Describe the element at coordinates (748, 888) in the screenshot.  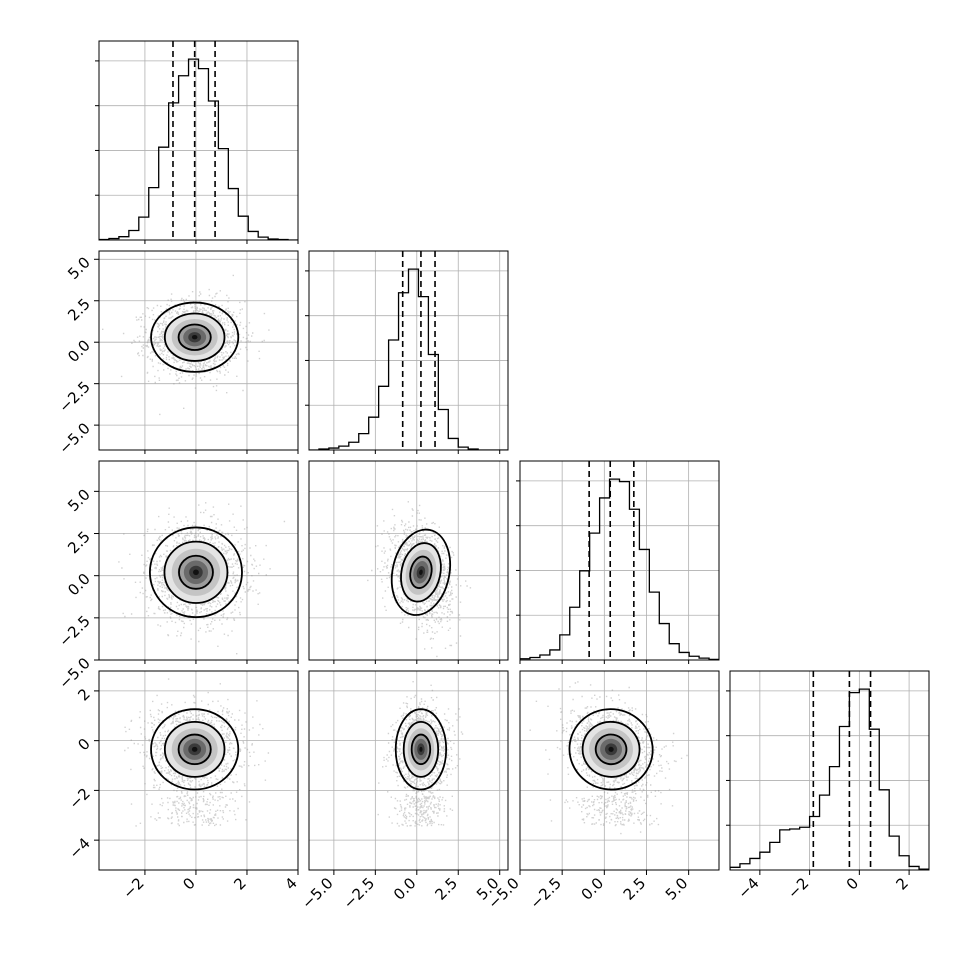
I see `x-tick-label: −4` at that location.